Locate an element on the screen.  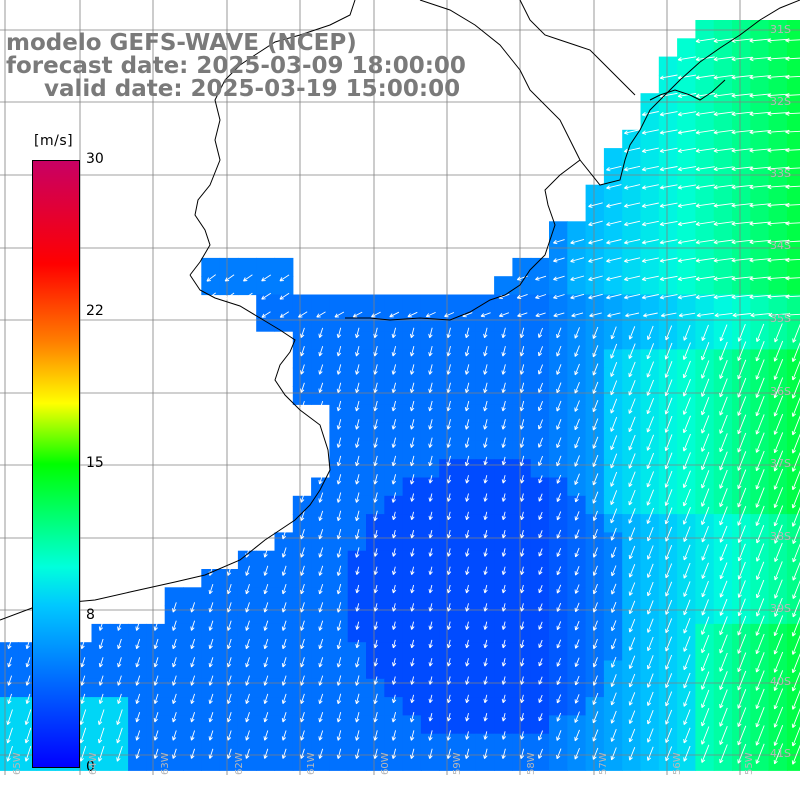
colorbar-tick: 8 is located at coordinates (90, 615).